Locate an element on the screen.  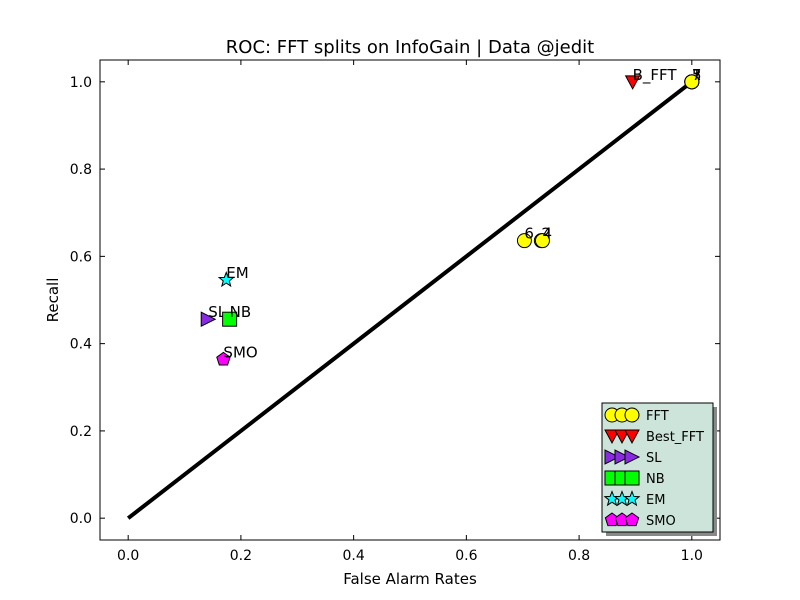
x-tick-label: 0.6 is located at coordinates (466, 556).